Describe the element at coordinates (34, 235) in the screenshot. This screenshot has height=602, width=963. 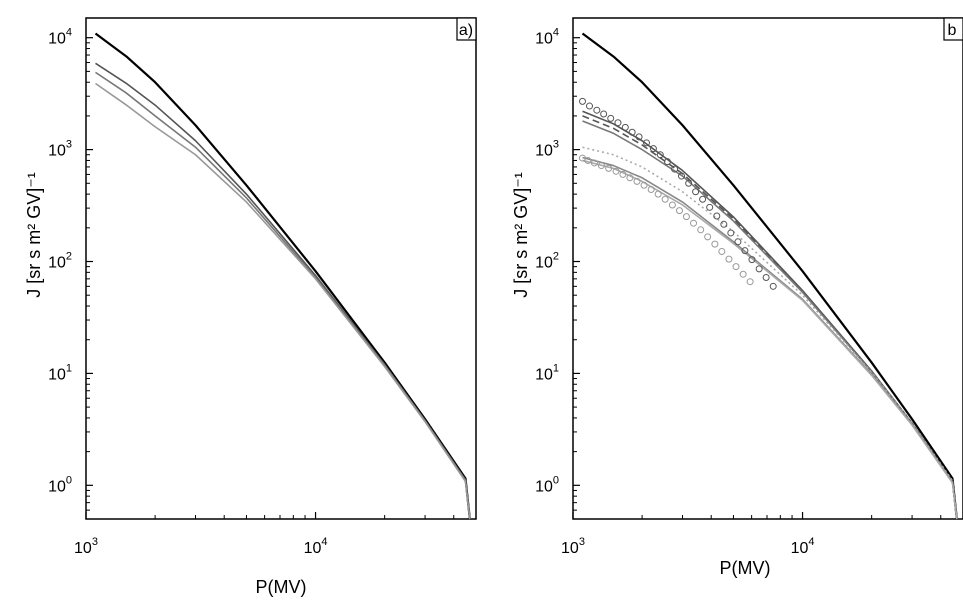
I see `panel-a-y-axis-title: J [sr s m² GV]⁻¹` at that location.